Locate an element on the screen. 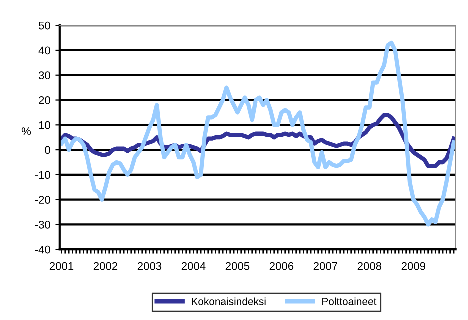 The image size is (468, 320). x-tick-label: 2001 is located at coordinates (62, 266).